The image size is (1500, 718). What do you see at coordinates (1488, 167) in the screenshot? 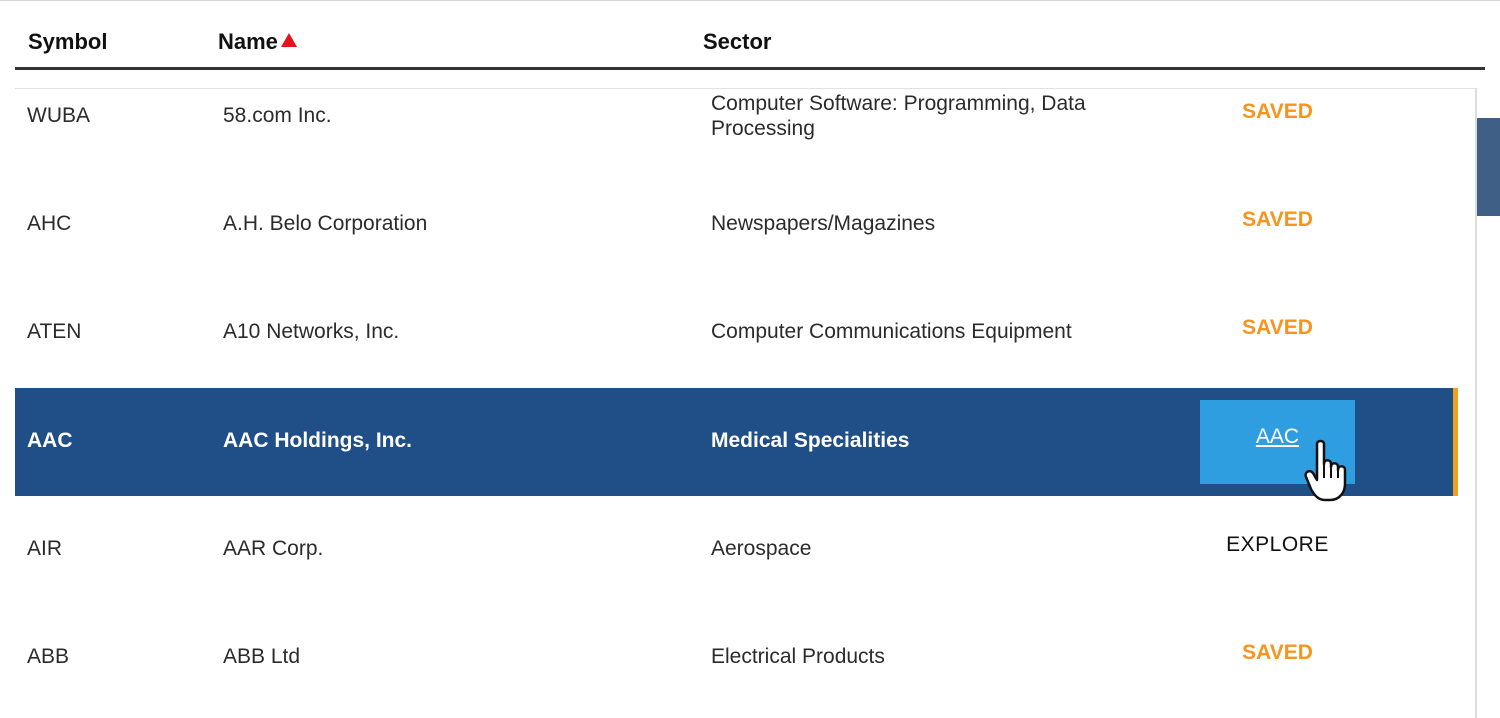
I see `scrollbar-thumb` at bounding box center [1488, 167].